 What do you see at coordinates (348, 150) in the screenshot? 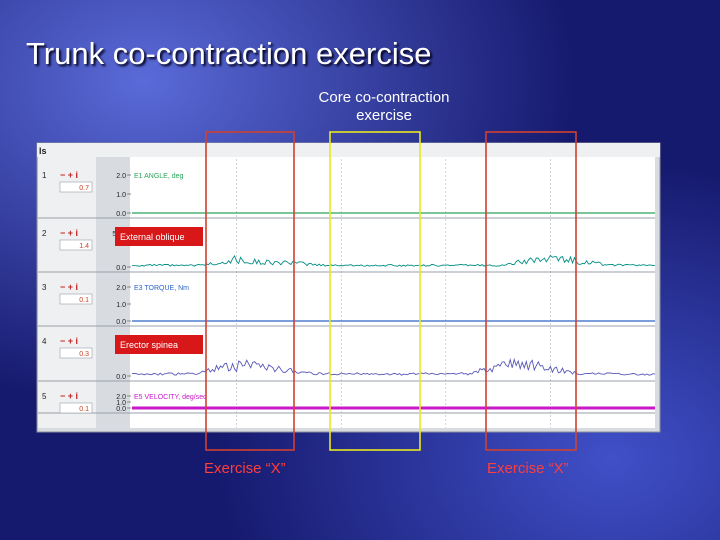
I see `window-toolbar` at bounding box center [348, 150].